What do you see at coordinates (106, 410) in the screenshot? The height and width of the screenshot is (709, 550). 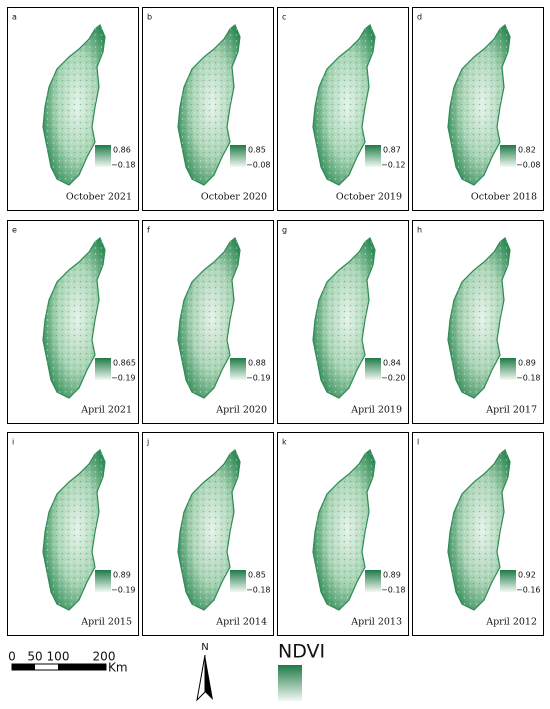 I see `panel-date: April 2021` at bounding box center [106, 410].